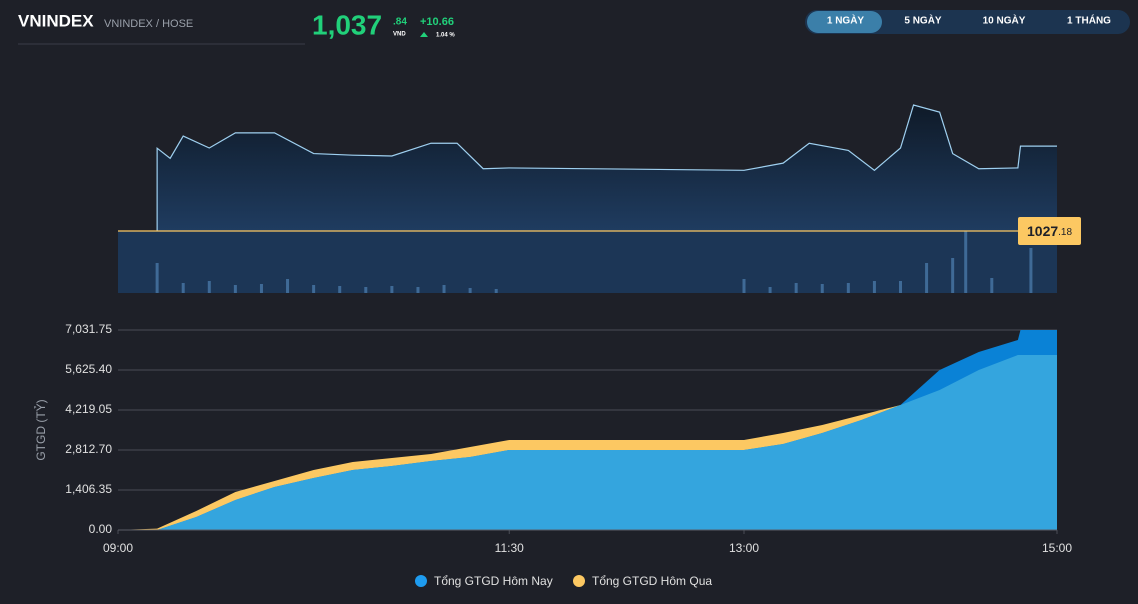  What do you see at coordinates (148, 24) in the screenshot?
I see `exchange: VNINDEX / HOSE` at bounding box center [148, 24].